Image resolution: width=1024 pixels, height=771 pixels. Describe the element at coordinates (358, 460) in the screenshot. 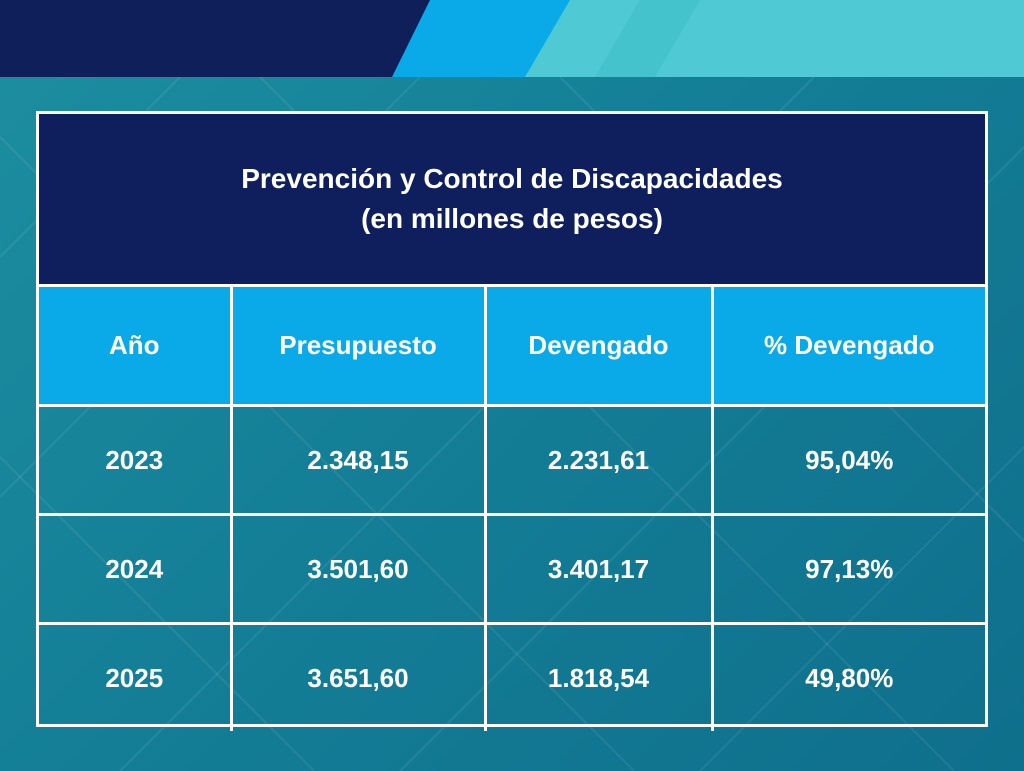

I see `cell-budget: 2.348,15` at that location.